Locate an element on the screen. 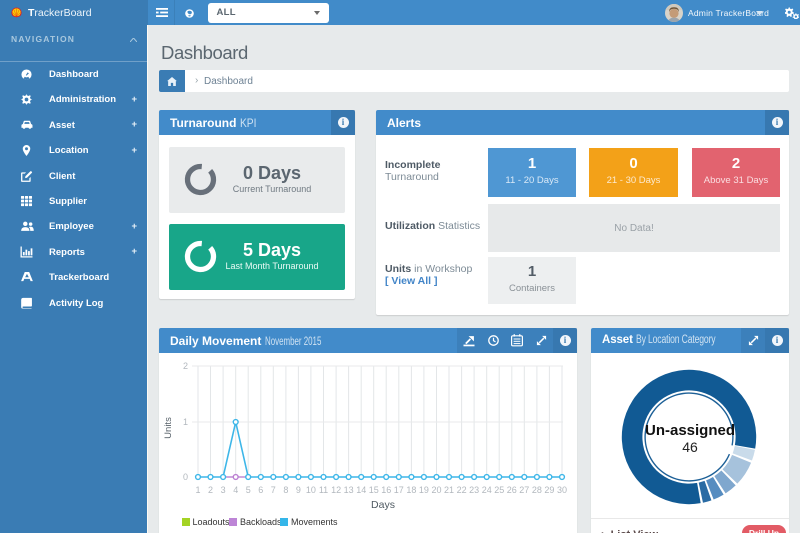 The image size is (800, 533). svg-text: 17 is located at coordinates (399, 490).